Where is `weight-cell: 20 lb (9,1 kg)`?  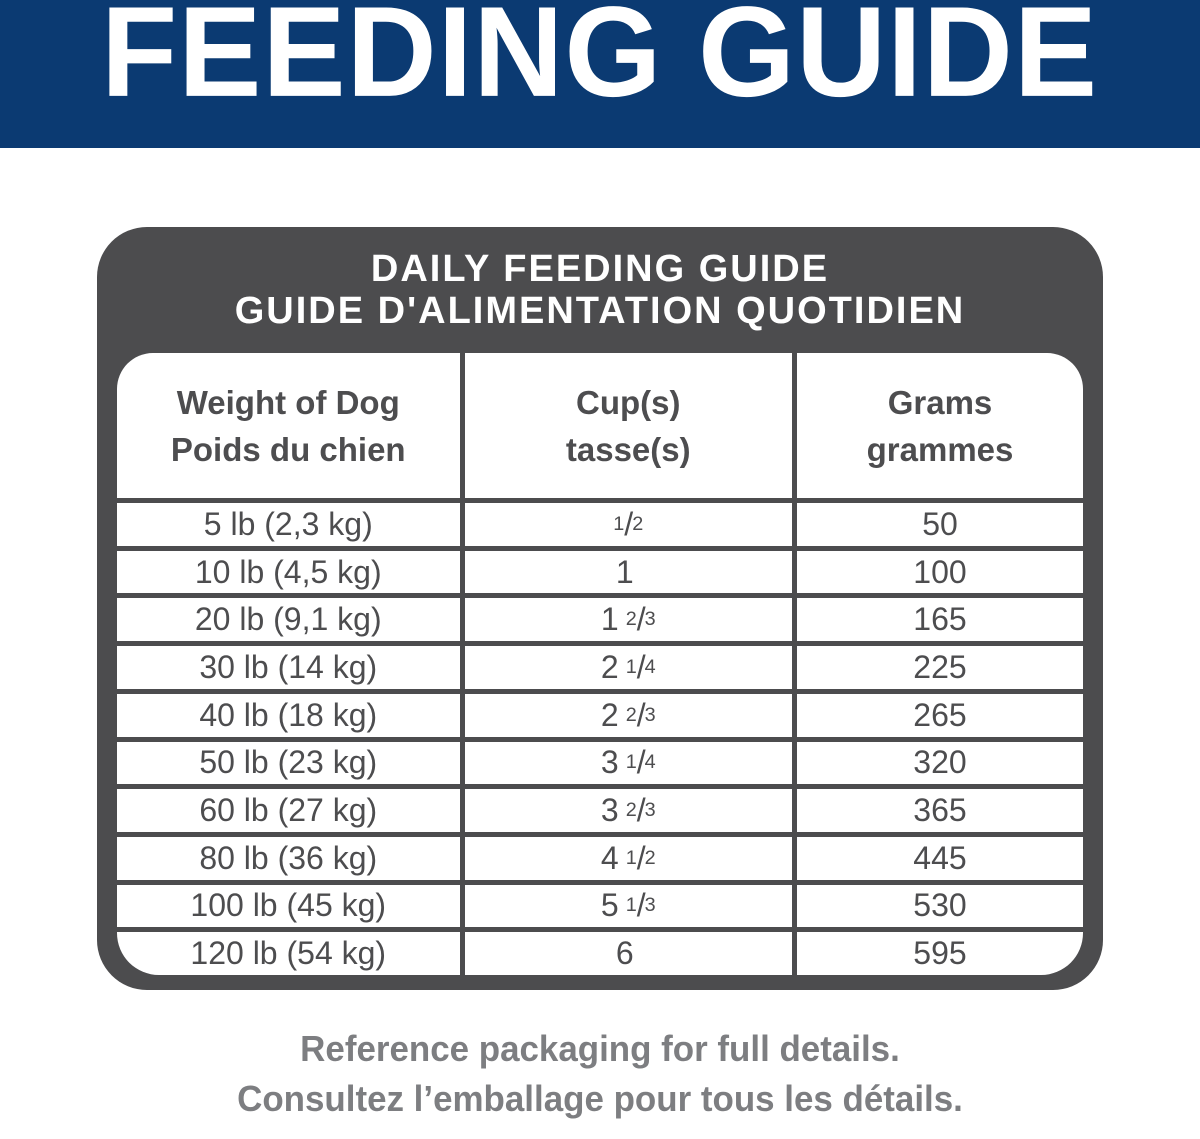
weight-cell: 20 lb (9,1 kg) is located at coordinates (288, 620).